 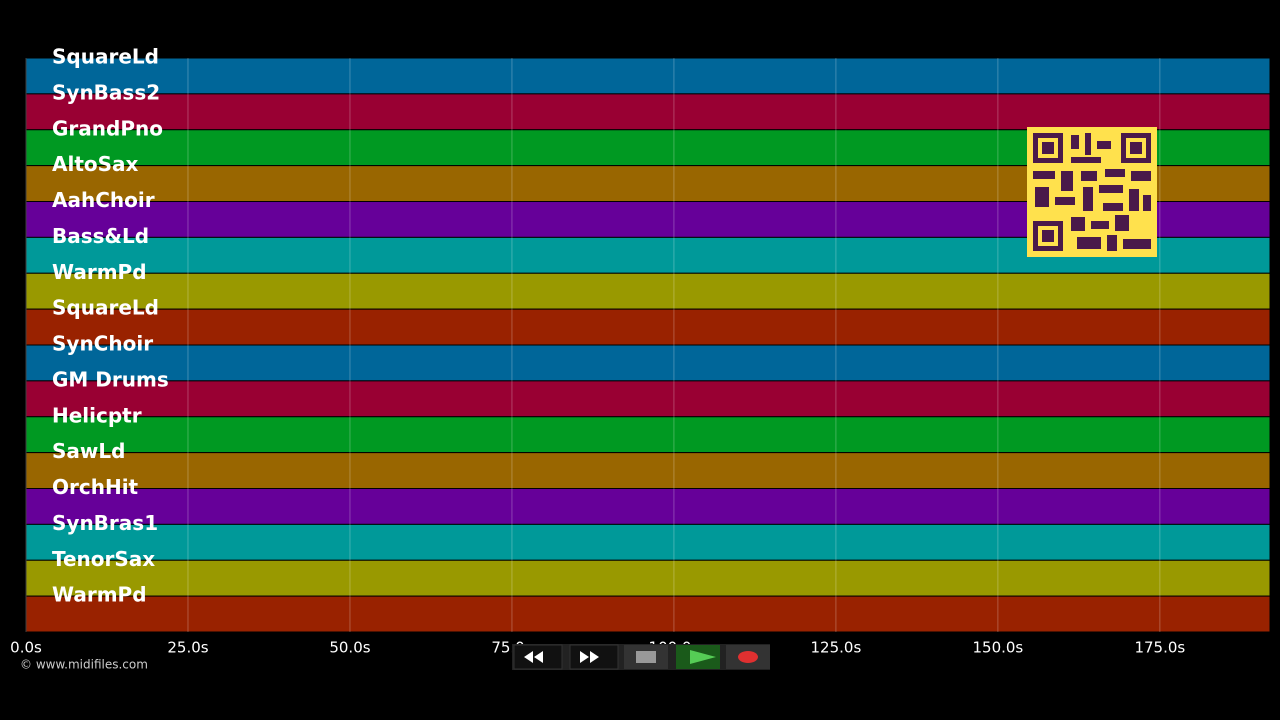 I want to click on play-button, so click(x=698, y=657).